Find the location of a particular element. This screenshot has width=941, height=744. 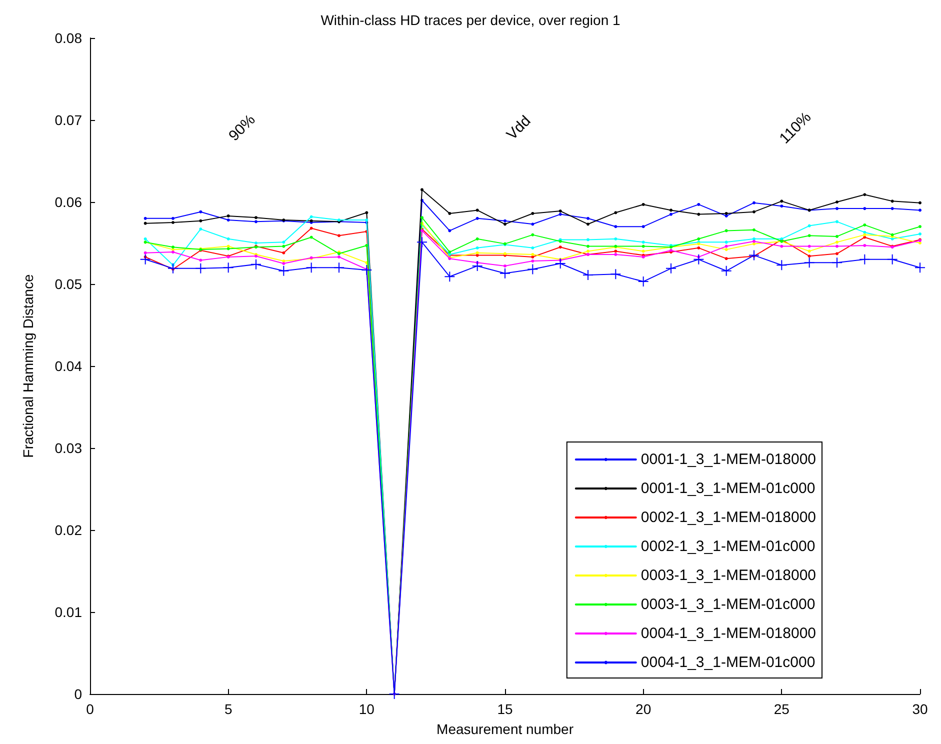

x-tick-label: 30 is located at coordinates (920, 709).